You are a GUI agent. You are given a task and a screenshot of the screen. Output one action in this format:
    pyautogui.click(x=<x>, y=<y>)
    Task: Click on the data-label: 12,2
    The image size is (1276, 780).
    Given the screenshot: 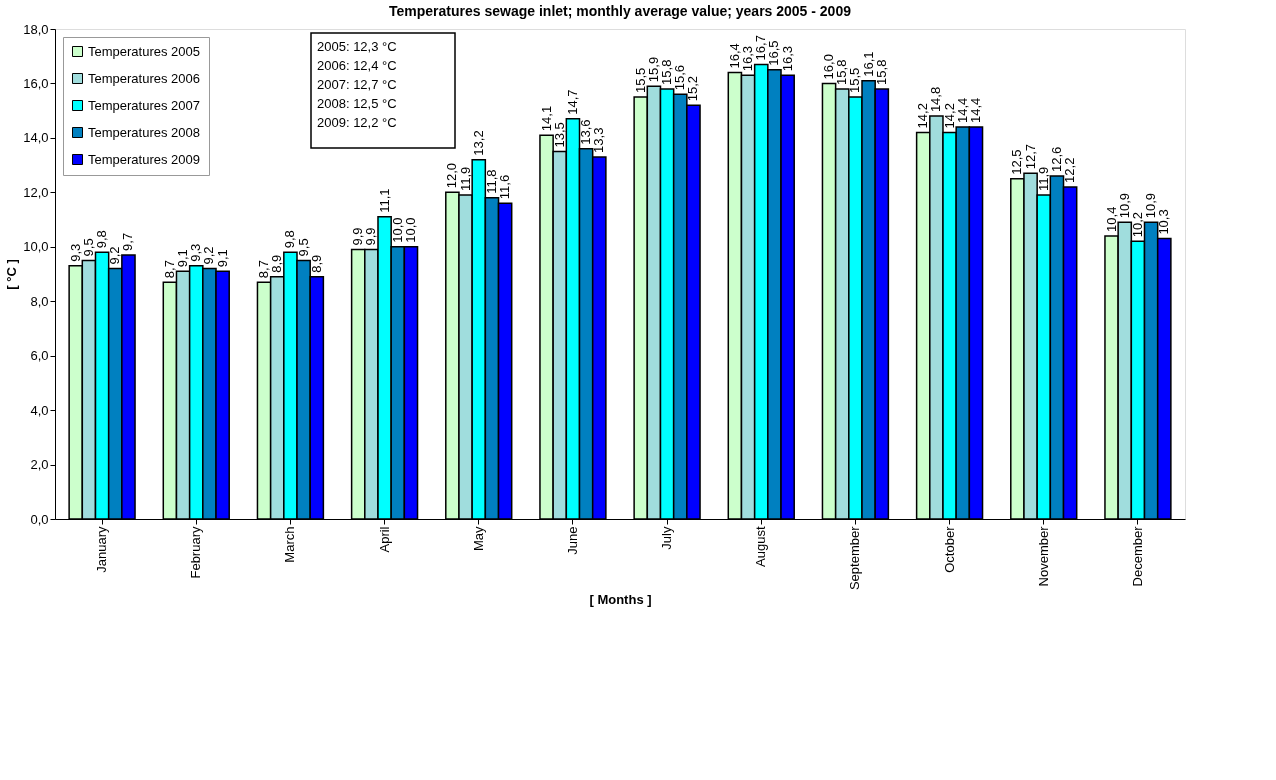 What is the action you would take?
    pyautogui.click(x=1070, y=170)
    